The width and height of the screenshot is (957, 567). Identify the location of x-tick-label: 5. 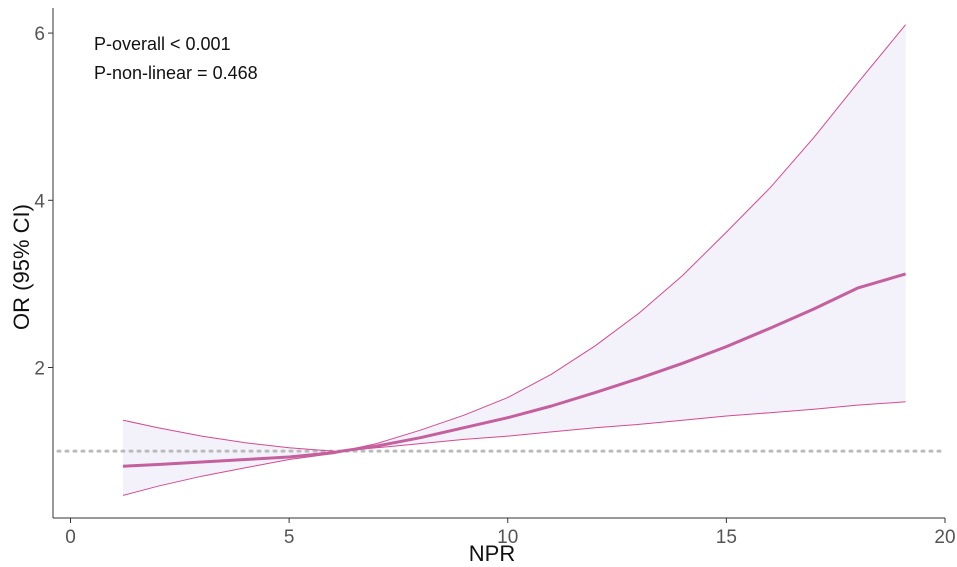
(289, 537).